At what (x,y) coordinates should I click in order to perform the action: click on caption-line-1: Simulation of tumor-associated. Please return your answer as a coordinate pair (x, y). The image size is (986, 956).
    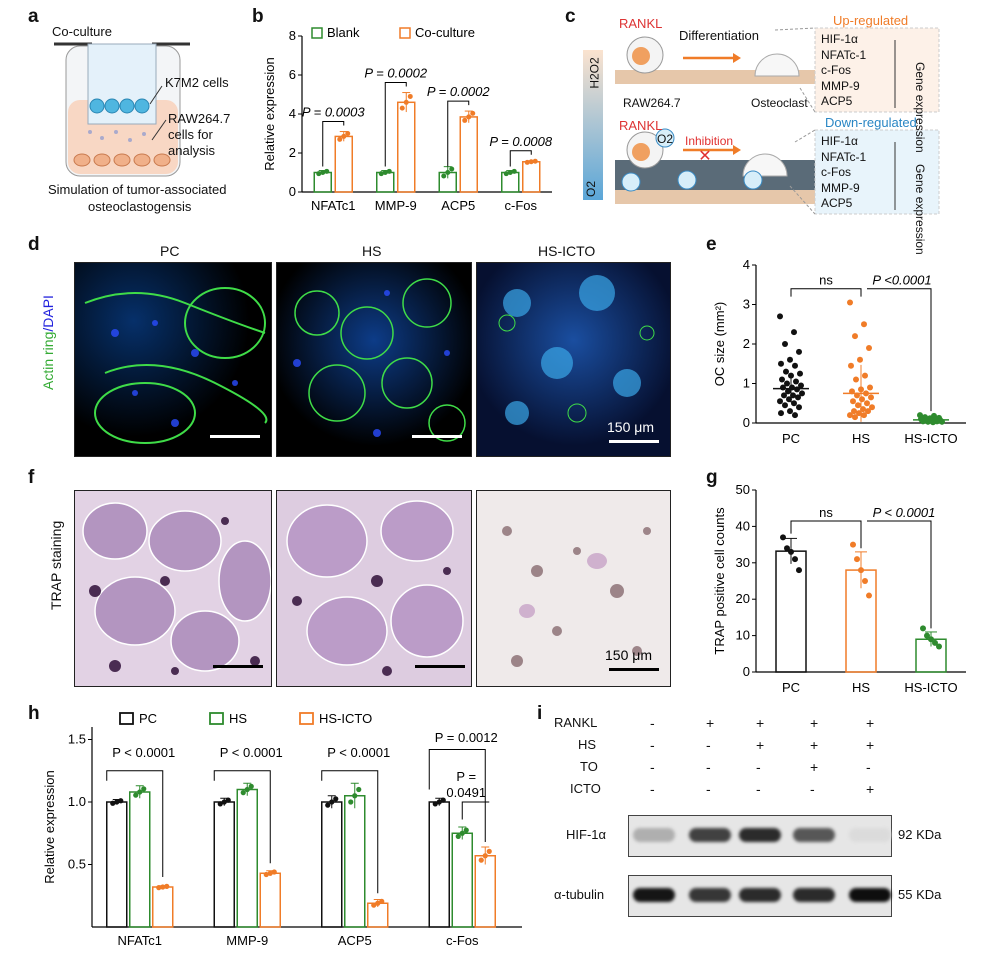
    Looking at the image, I should click on (137, 189).